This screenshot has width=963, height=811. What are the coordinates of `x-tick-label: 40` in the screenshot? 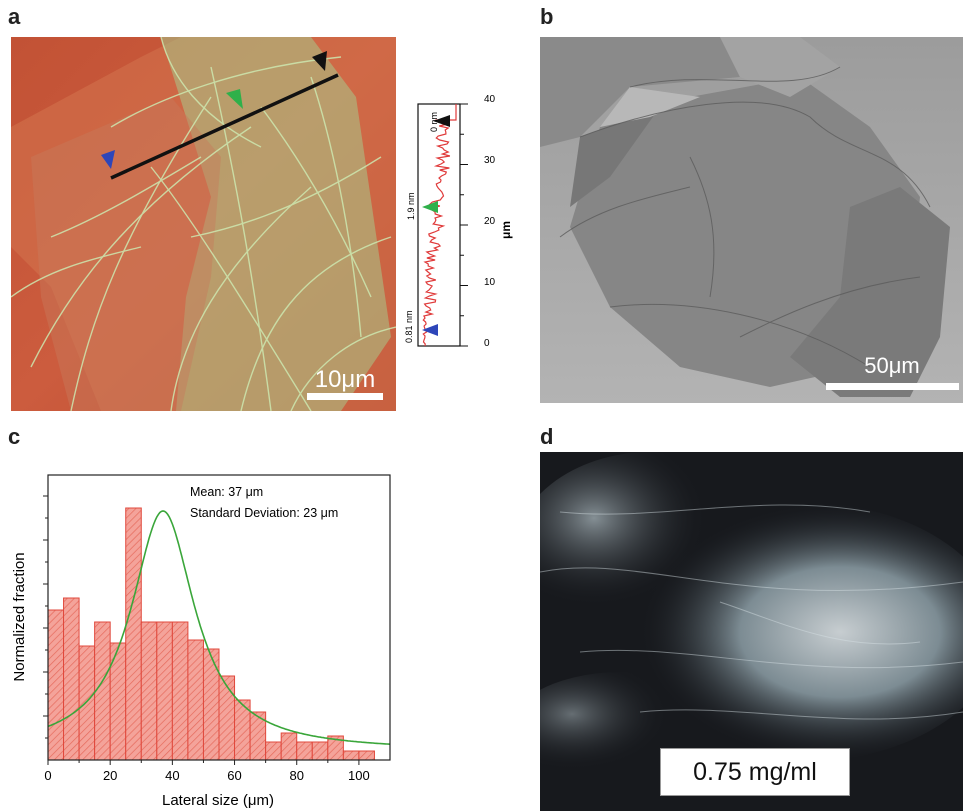 It's located at (172, 775).